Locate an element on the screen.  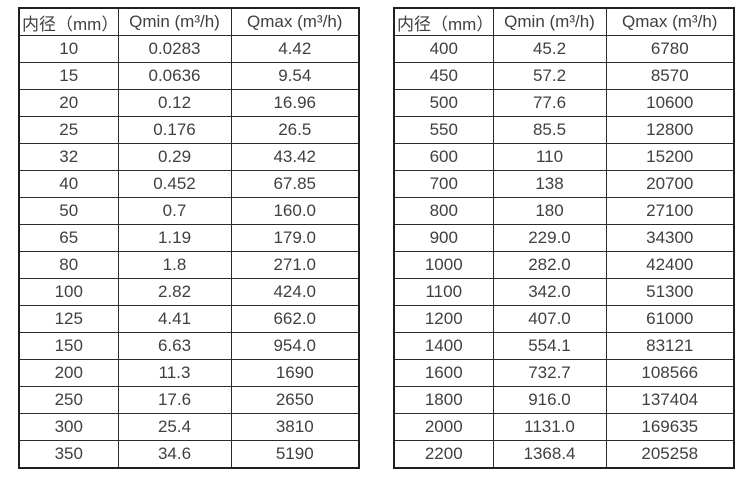
table-cell: 350 is located at coordinates (68, 454).